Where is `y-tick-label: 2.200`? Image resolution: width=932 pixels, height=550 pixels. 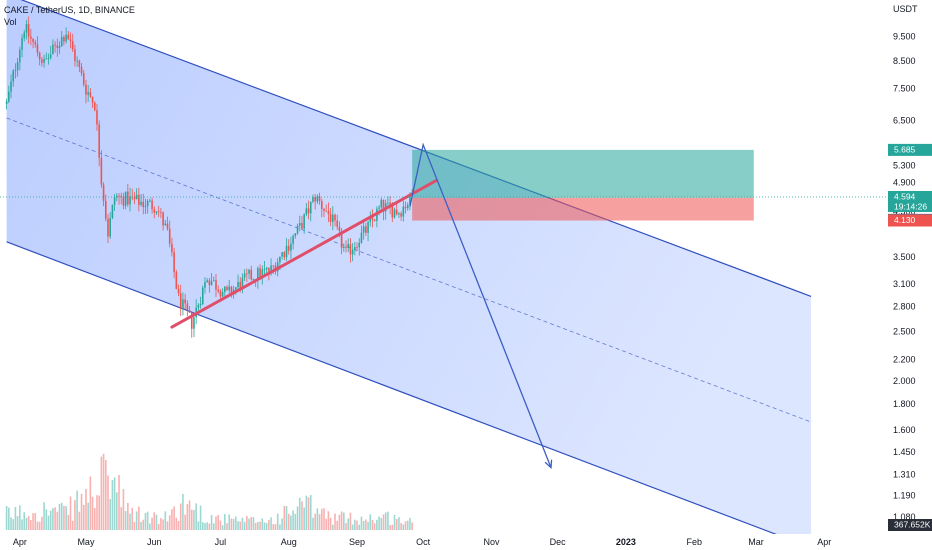 y-tick-label: 2.200 is located at coordinates (904, 360).